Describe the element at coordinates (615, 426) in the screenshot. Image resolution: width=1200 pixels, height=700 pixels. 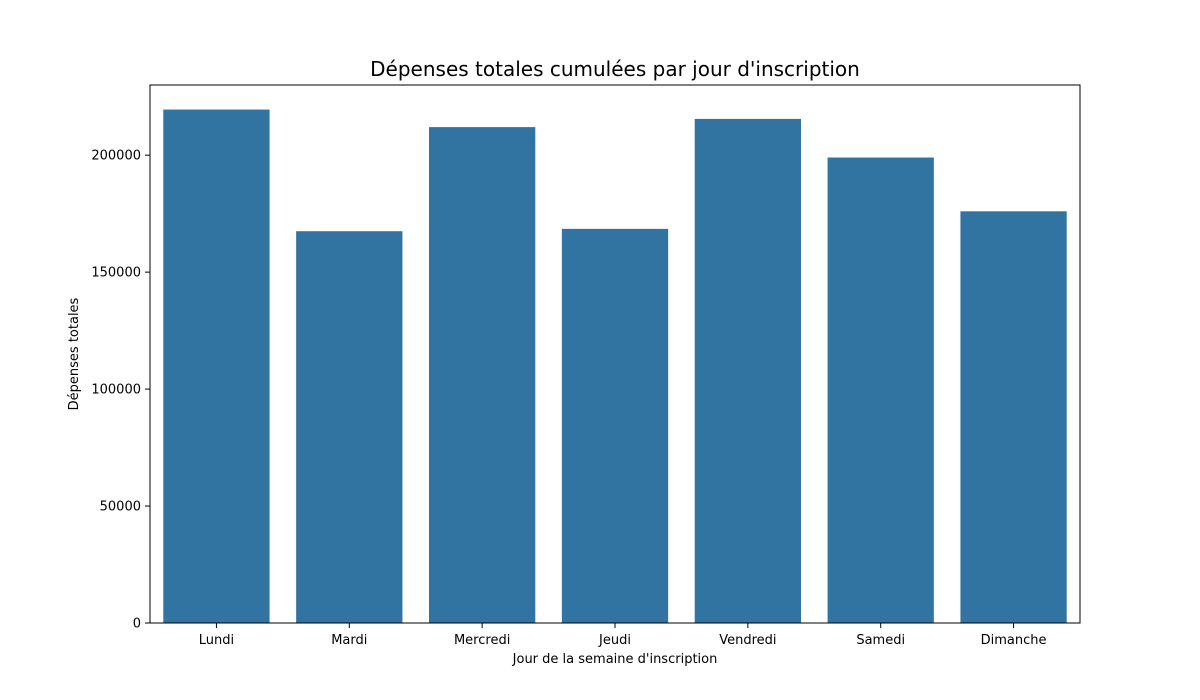
I see `bar-jeudi` at that location.